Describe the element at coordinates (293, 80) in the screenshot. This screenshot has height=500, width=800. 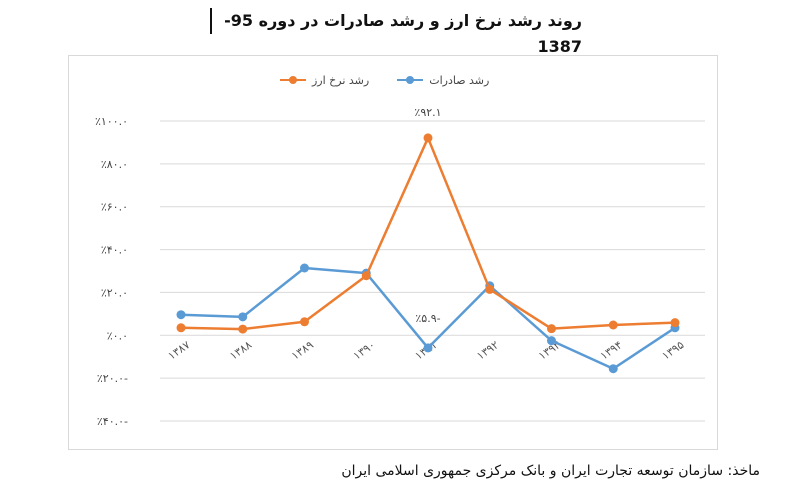
I see `legend-swatch-exchange` at that location.